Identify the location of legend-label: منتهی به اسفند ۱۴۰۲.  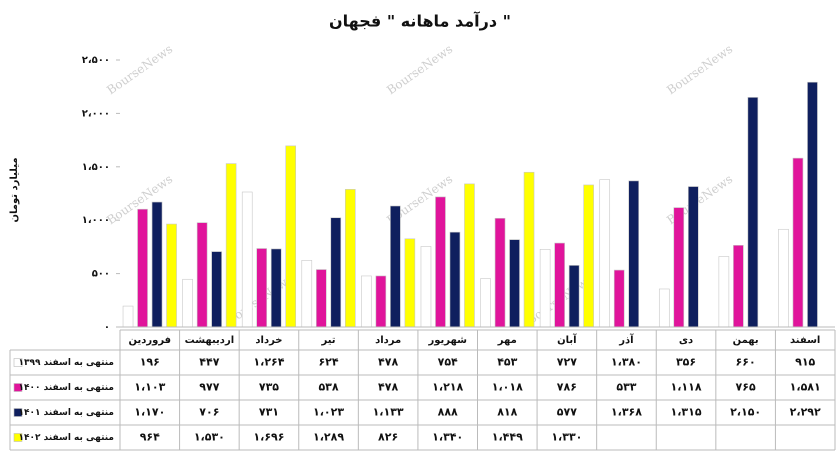
(66, 438).